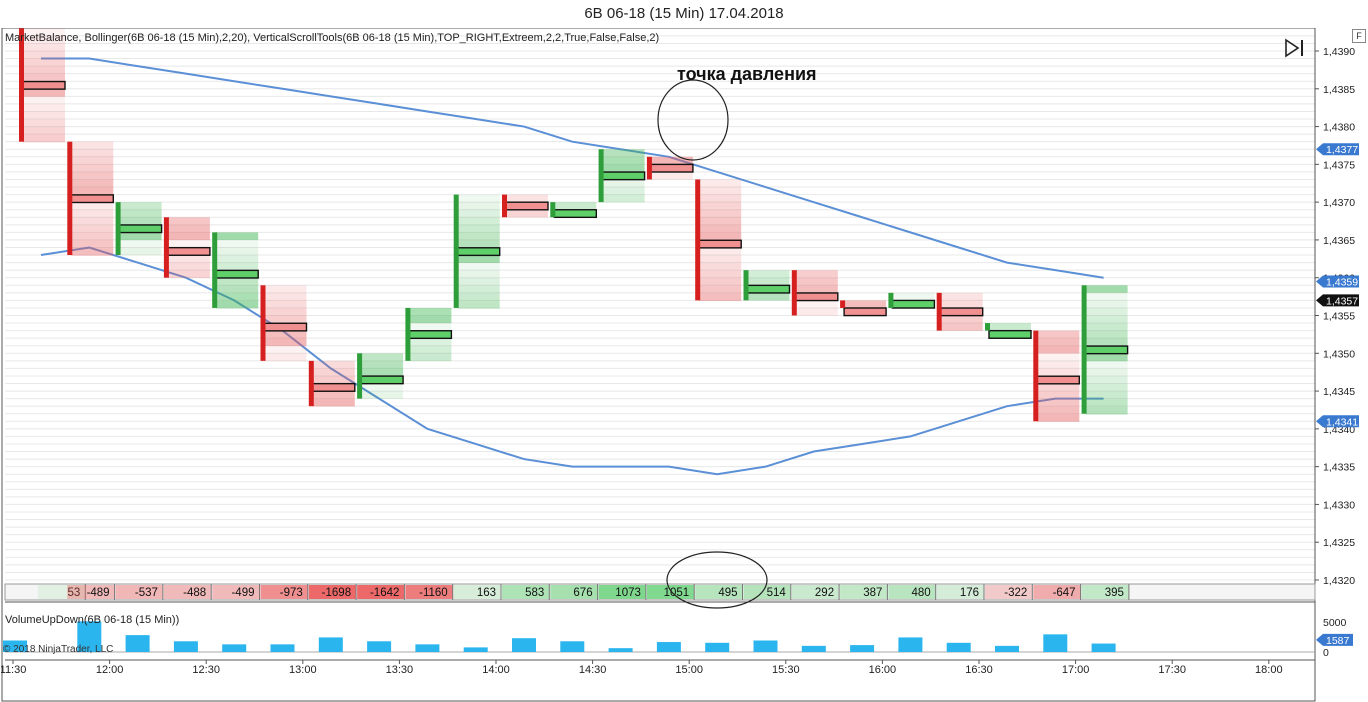  I want to click on delta-value: -322, so click(1015, 593).